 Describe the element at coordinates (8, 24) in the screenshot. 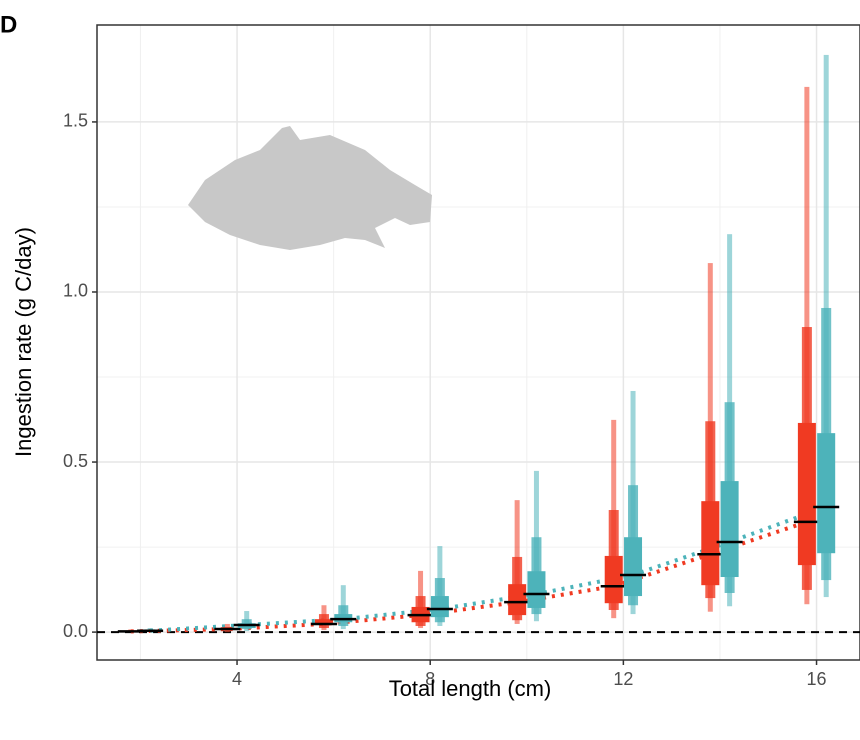

I see `panel-label: D` at that location.